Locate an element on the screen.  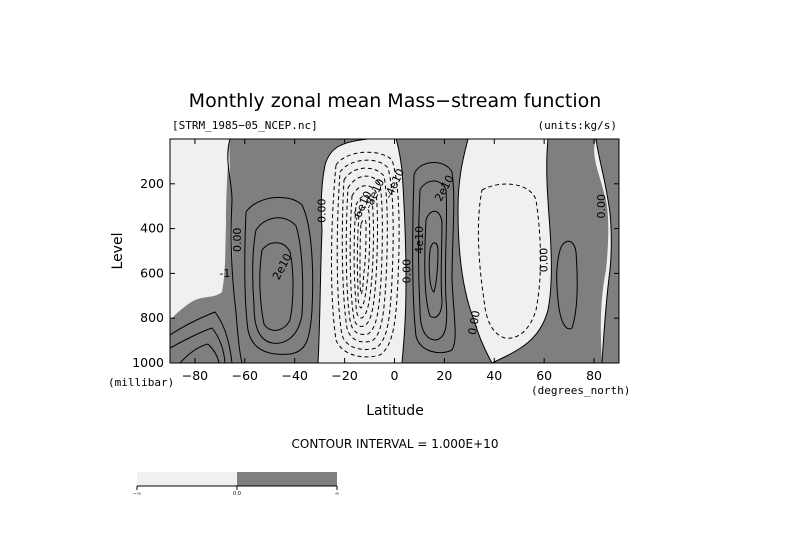
x-tick-label: 40 is located at coordinates (494, 375).